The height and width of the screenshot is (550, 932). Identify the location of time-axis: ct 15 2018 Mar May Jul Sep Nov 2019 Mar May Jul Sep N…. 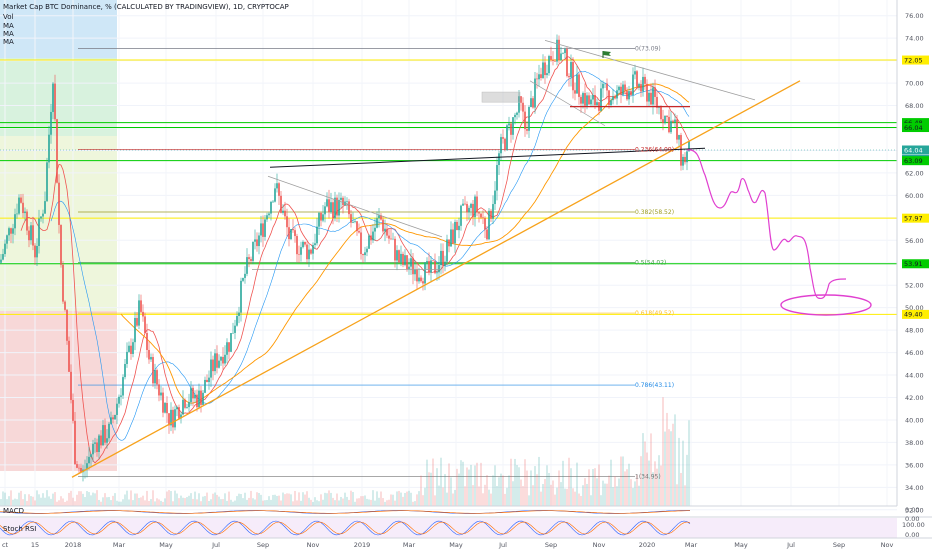
(448, 545).